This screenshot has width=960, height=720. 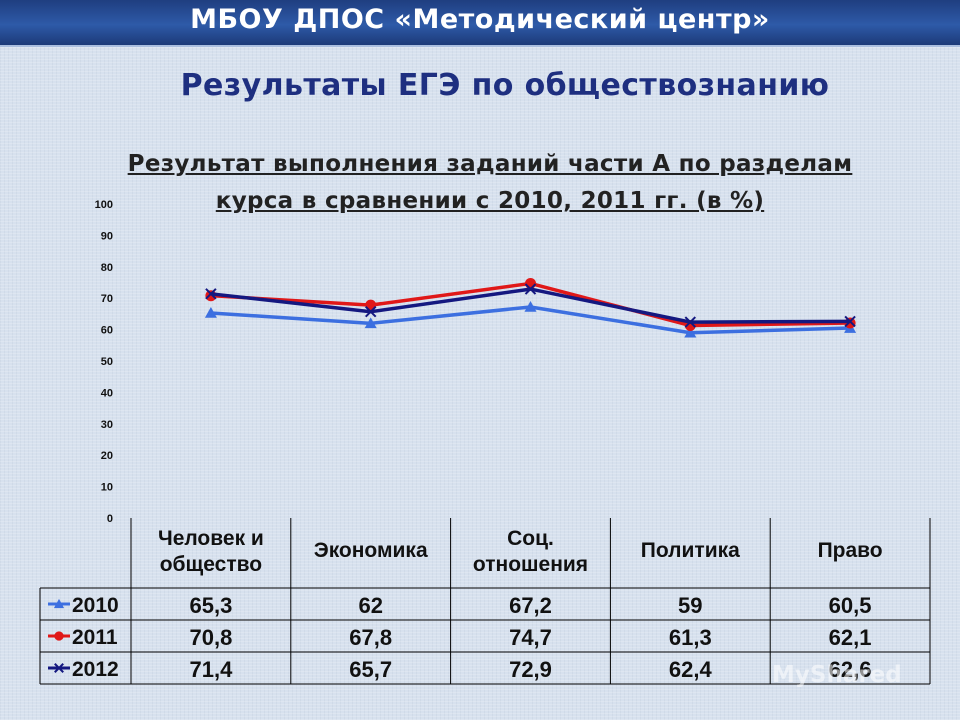 I want to click on data-label-2011: 74,7, so click(x=530, y=637).